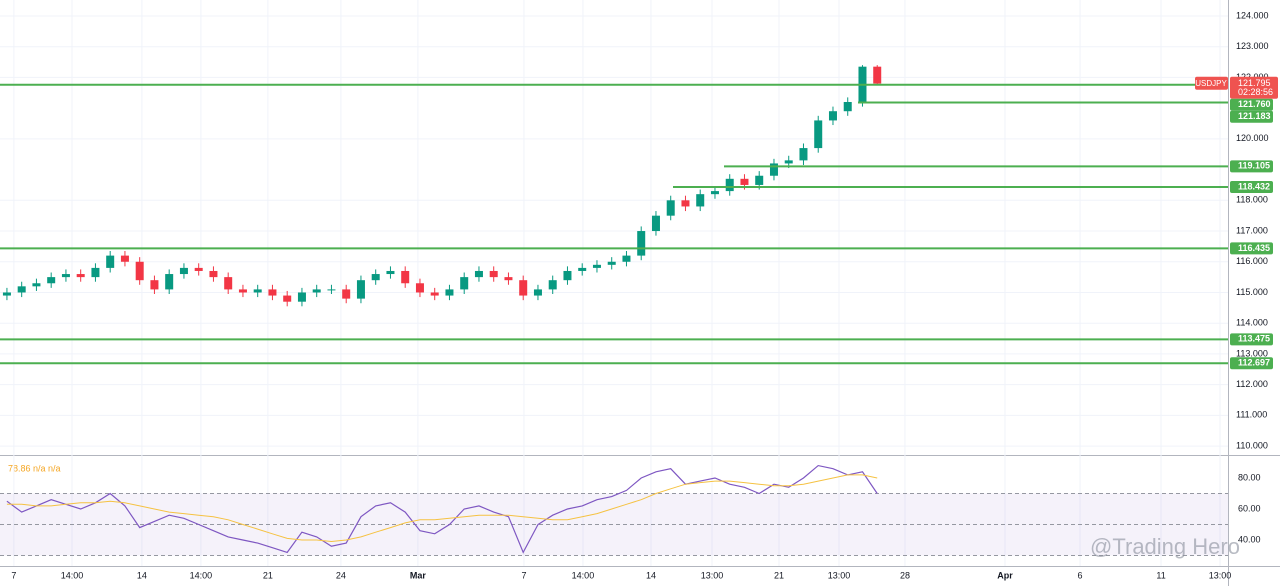 The image size is (1280, 586). I want to click on symbol-label: USDJPY, so click(1211, 83).